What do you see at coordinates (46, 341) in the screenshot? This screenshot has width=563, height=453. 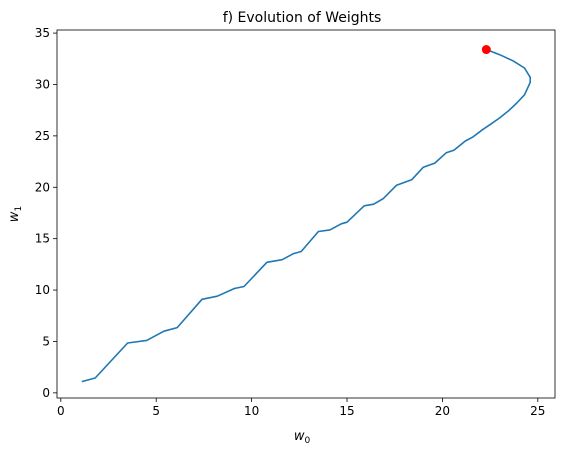 I see `y-tick-label: 5` at bounding box center [46, 341].